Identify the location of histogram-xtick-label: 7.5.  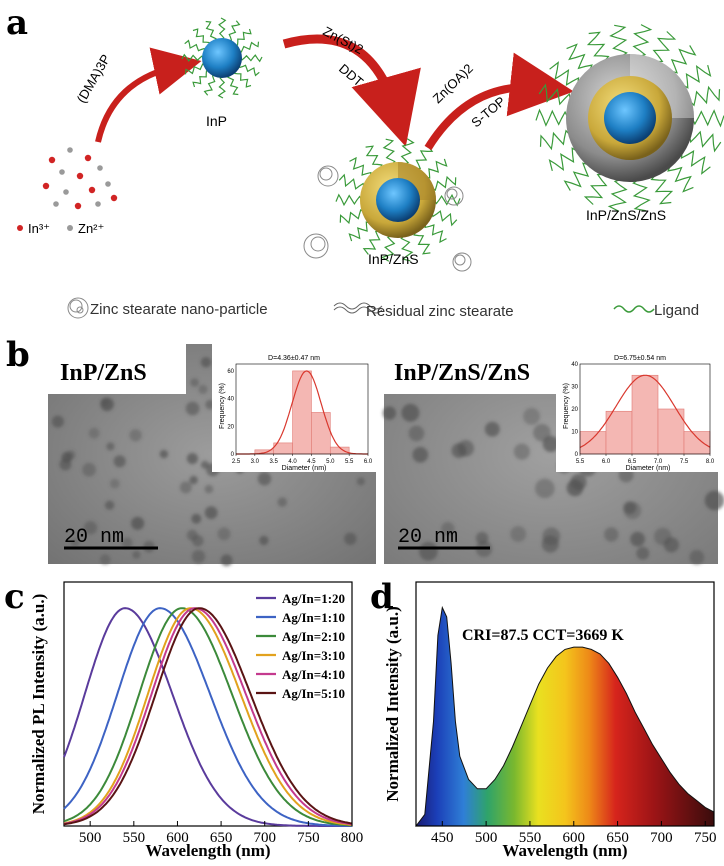
(684, 462).